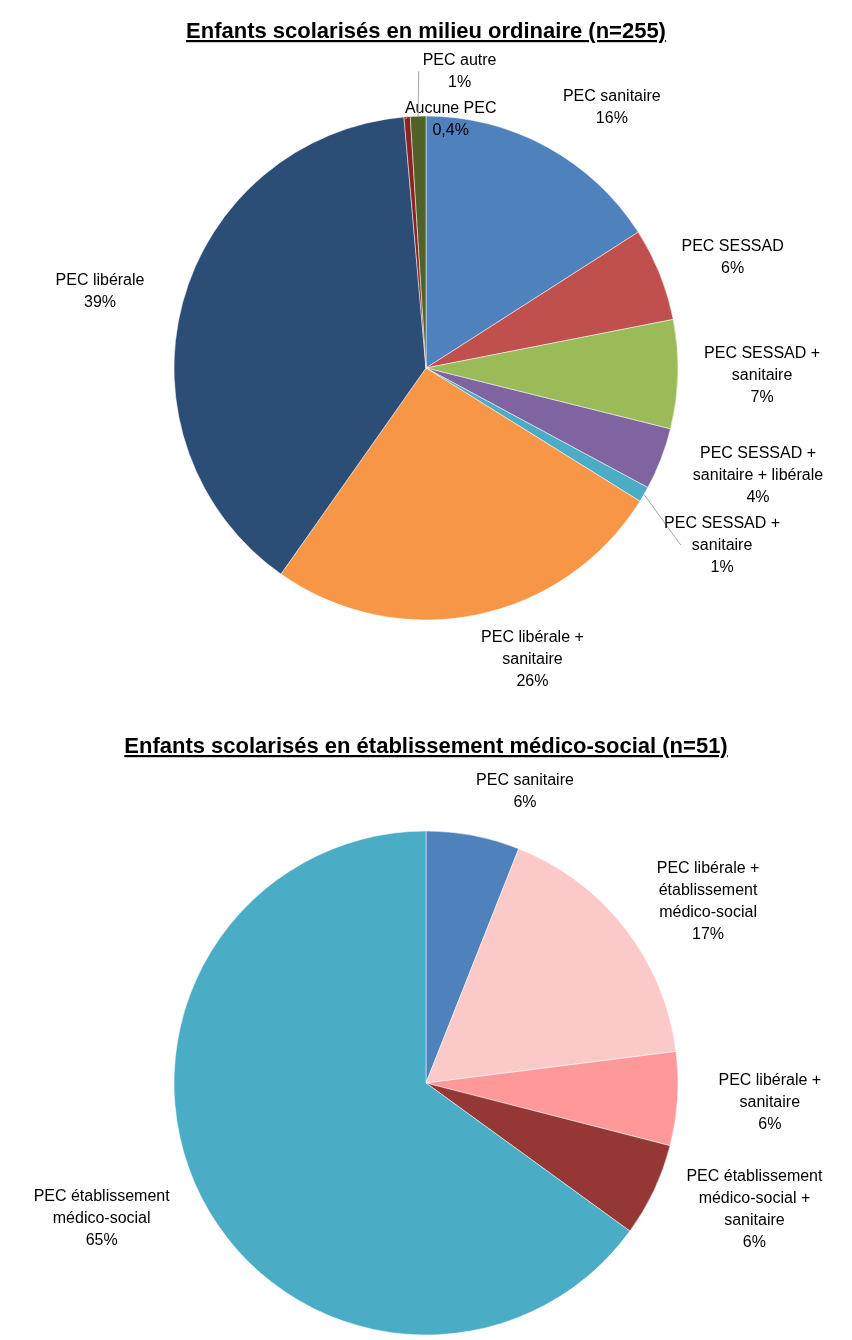 Image resolution: width=852 pixels, height=1340 pixels. I want to click on slice-label: PEC libérale + établissement médico-social, so click(708, 889).